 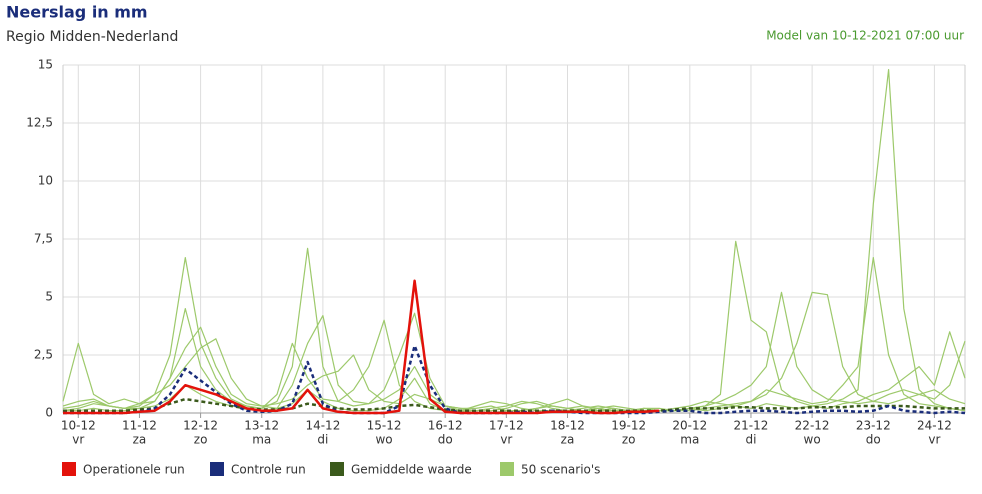 What do you see at coordinates (689, 426) in the screenshot?
I see `x-tick-label: 20-12` at bounding box center [689, 426].